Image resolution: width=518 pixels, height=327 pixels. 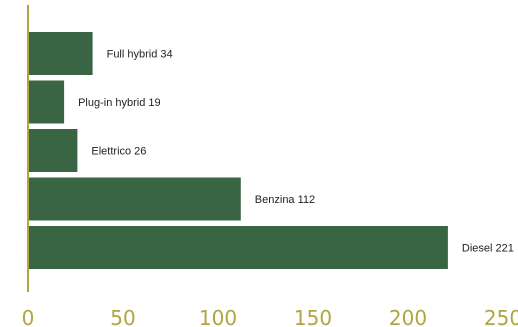 I want to click on bar-label: Full hybrid 34, so click(x=140, y=55).